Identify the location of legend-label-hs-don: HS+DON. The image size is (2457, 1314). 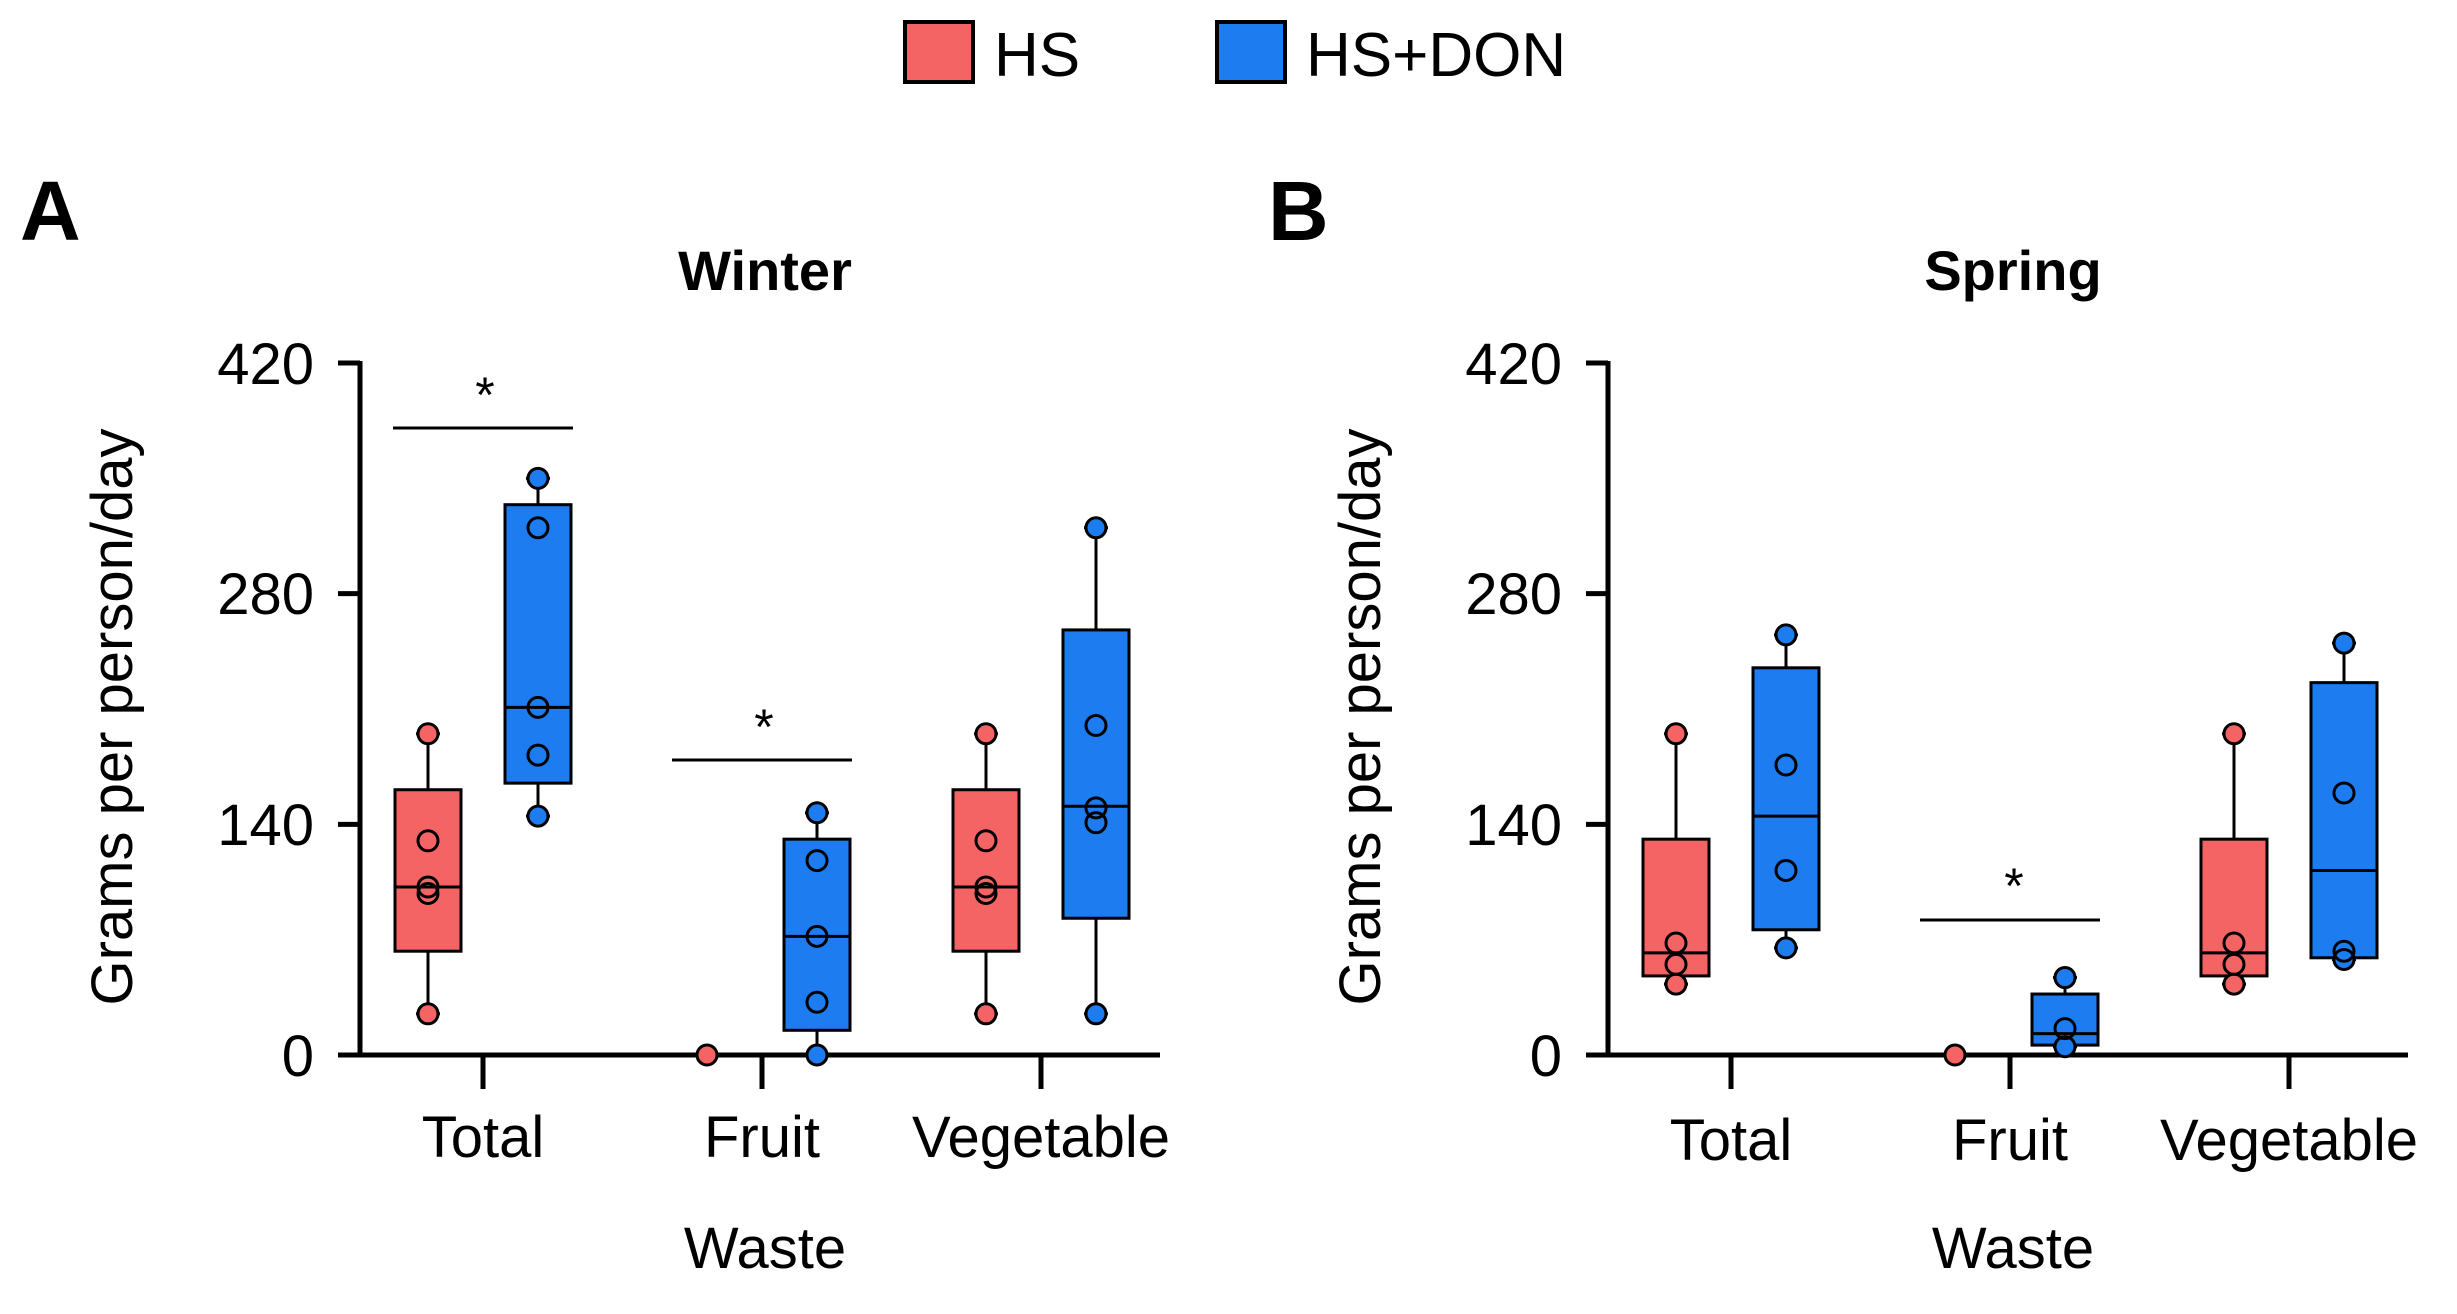
(1436, 55).